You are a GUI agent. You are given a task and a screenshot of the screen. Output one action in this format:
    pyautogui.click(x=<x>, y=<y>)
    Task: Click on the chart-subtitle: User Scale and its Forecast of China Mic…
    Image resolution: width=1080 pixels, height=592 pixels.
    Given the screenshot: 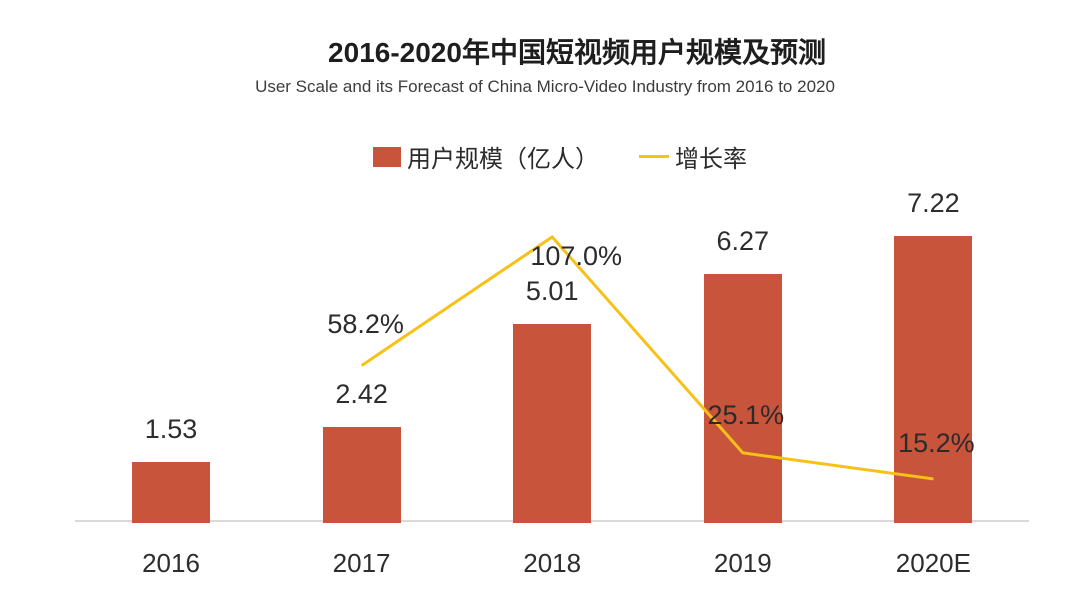 What is the action you would take?
    pyautogui.click(x=545, y=86)
    